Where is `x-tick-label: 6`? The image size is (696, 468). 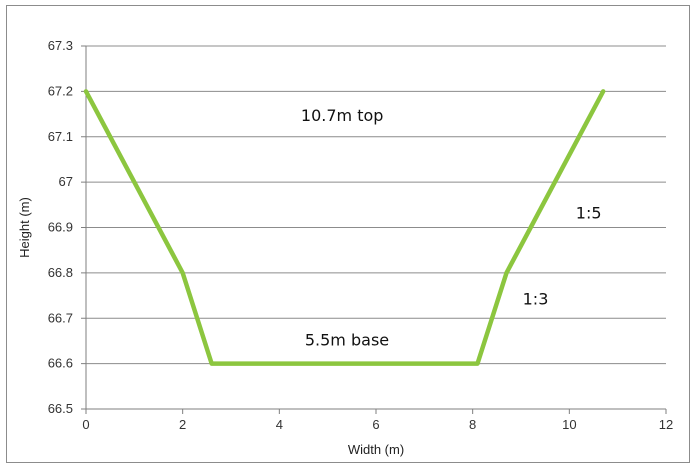
x-tick-label: 6 is located at coordinates (375, 424).